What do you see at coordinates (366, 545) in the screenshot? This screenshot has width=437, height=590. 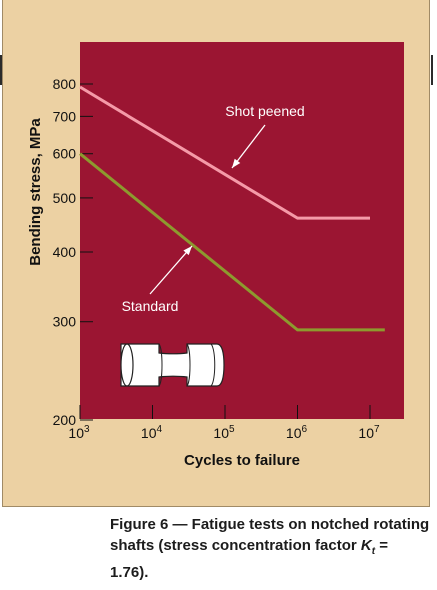 I see `caption-k-symbol: K` at bounding box center [366, 545].